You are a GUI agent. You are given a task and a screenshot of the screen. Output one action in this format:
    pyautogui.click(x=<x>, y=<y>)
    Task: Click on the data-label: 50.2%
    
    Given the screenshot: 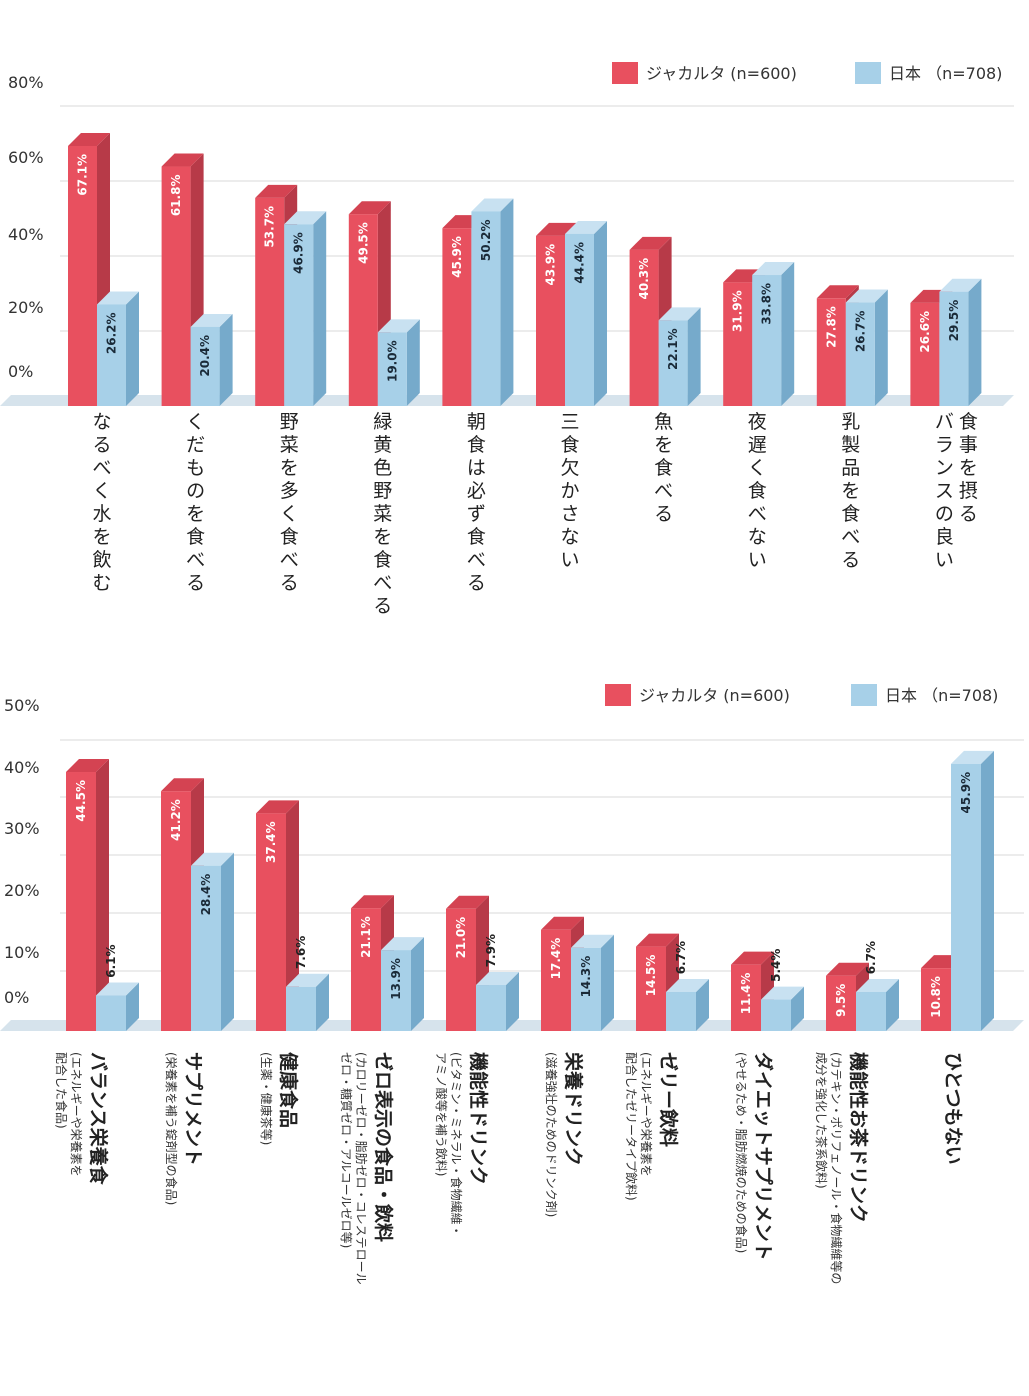 What is the action you would take?
    pyautogui.click(x=486, y=240)
    